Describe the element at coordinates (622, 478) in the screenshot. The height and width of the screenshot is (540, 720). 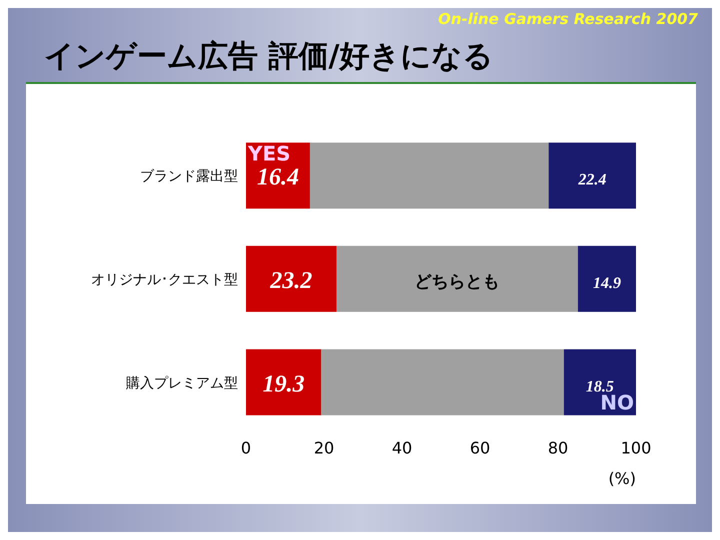
I see `x-axis-title: (%)` at that location.